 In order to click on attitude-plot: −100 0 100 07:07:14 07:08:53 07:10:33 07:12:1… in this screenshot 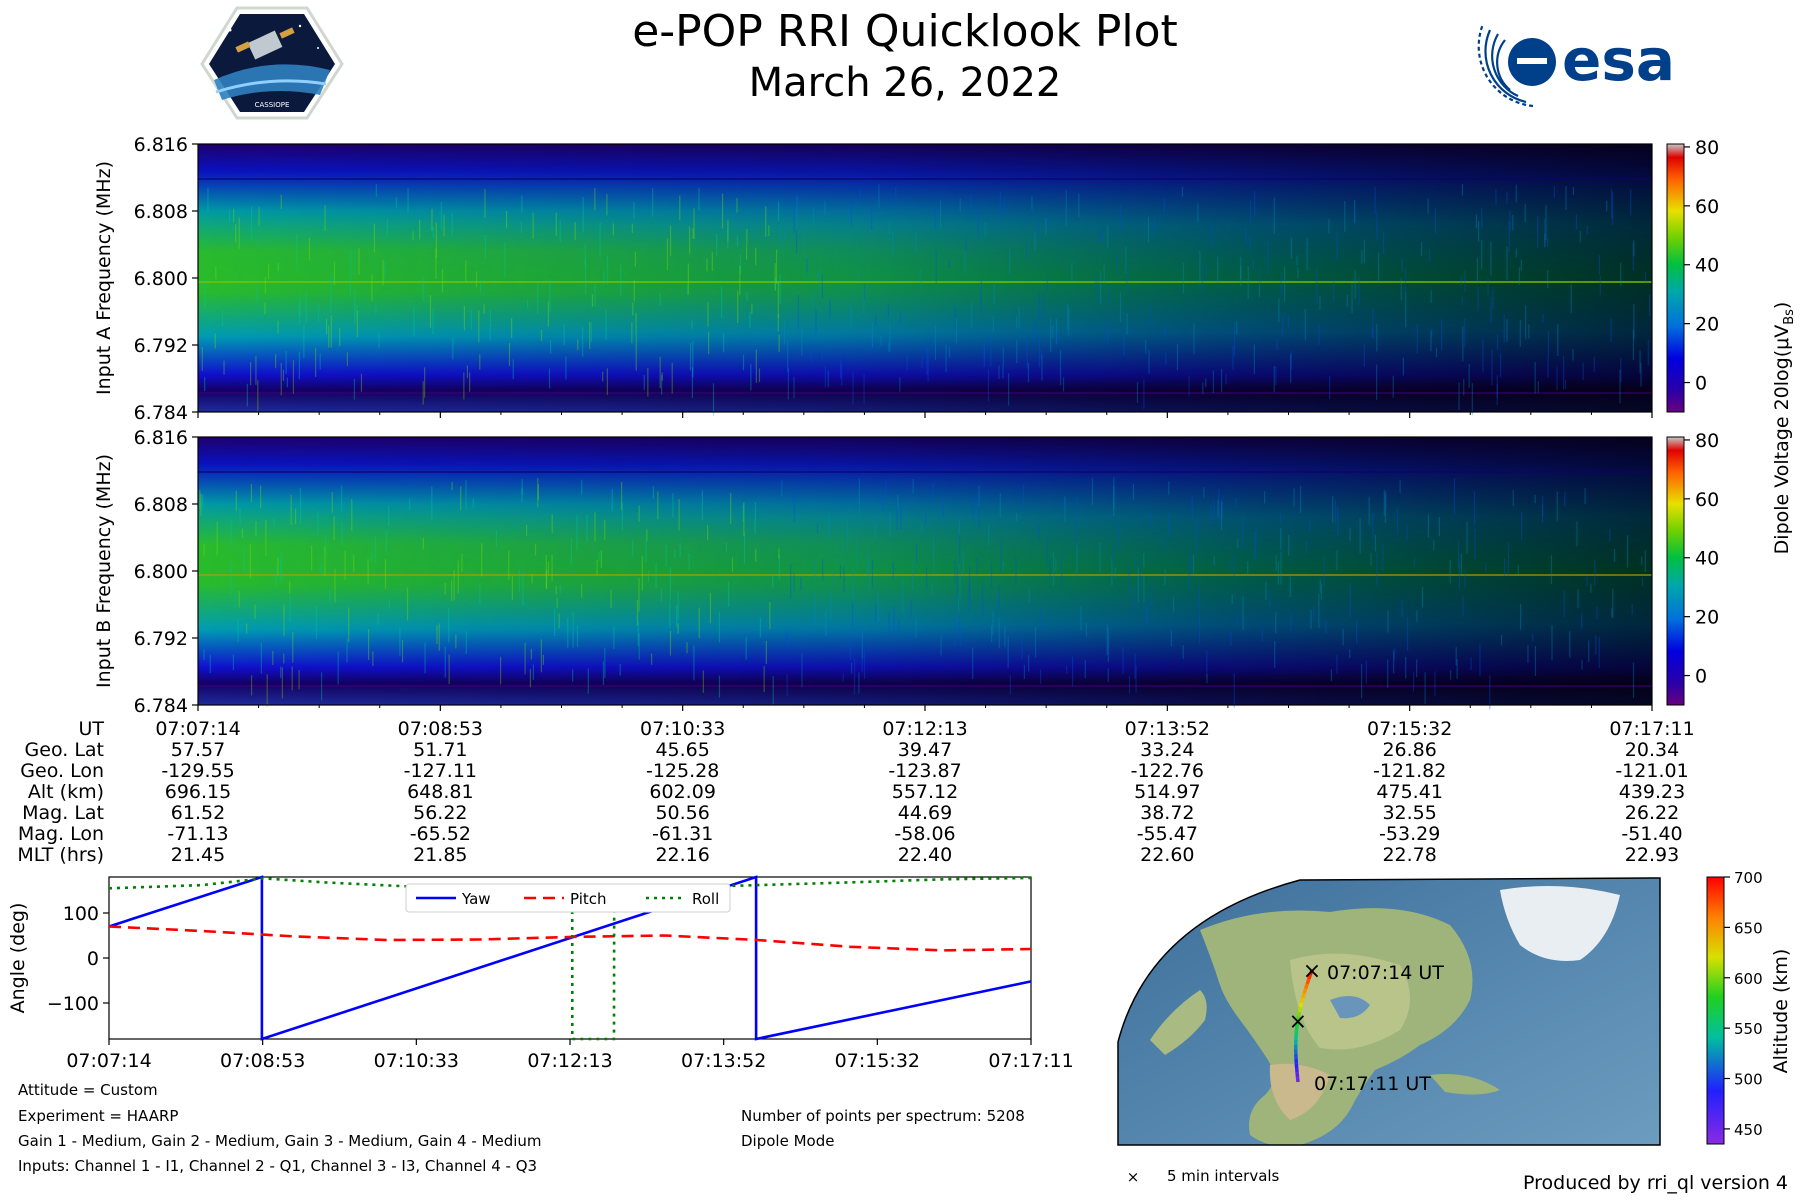, I will do `click(540, 973)`.